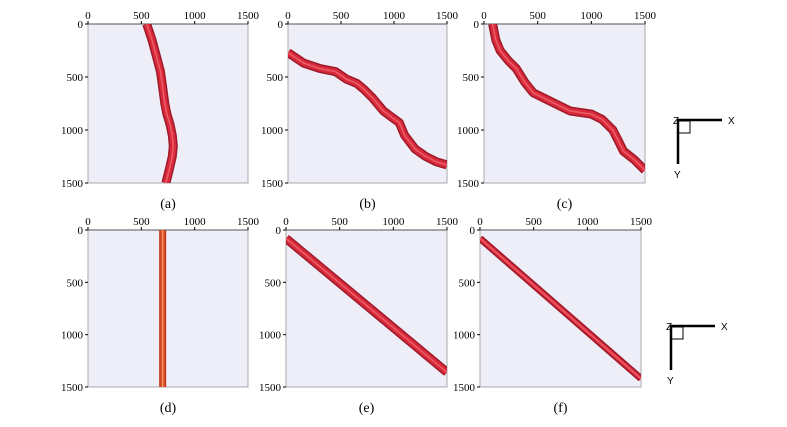 Image resolution: width=787 pixels, height=427 pixels. I want to click on panel-3: 0 500 1000 1500 0 500 1000 1500 (c), so click(557, 111).